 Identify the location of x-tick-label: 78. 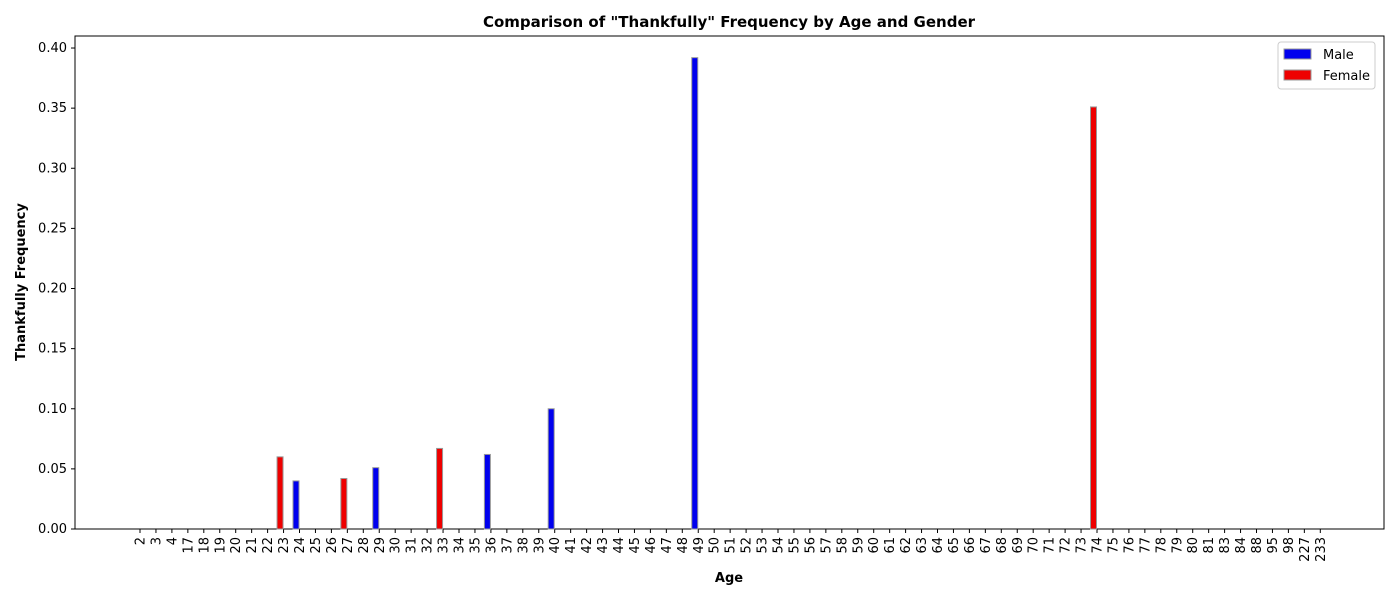
(1161, 545).